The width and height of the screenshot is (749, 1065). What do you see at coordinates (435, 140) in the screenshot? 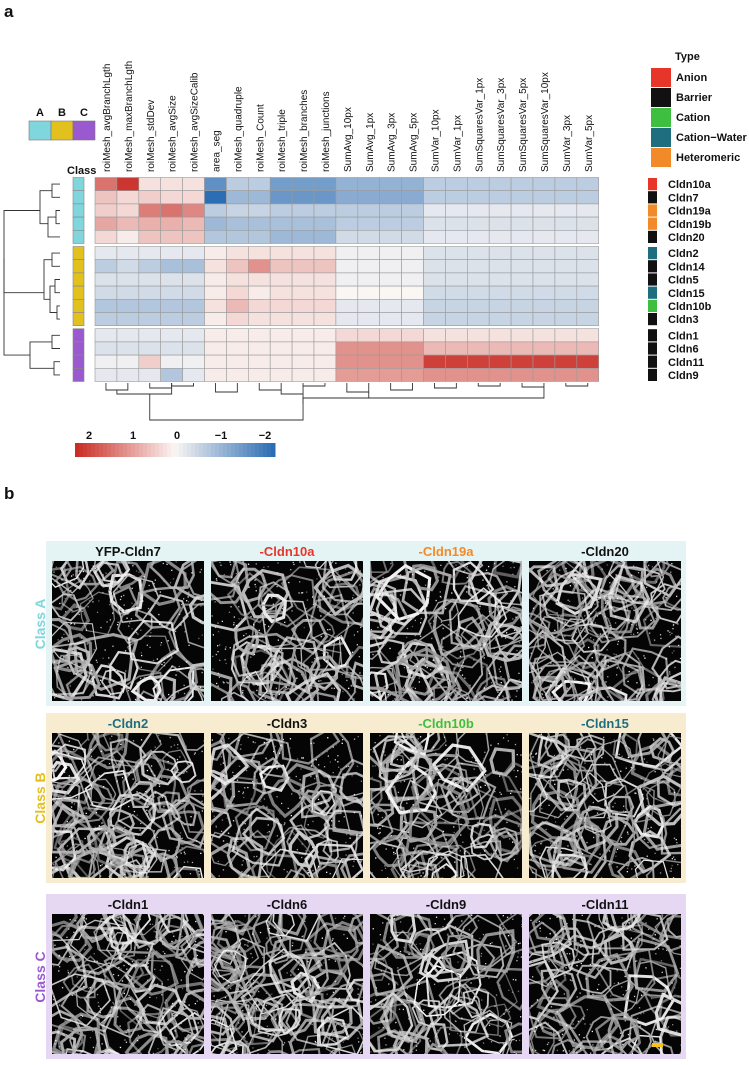
I see `column-label: SumVar_10px` at bounding box center [435, 140].